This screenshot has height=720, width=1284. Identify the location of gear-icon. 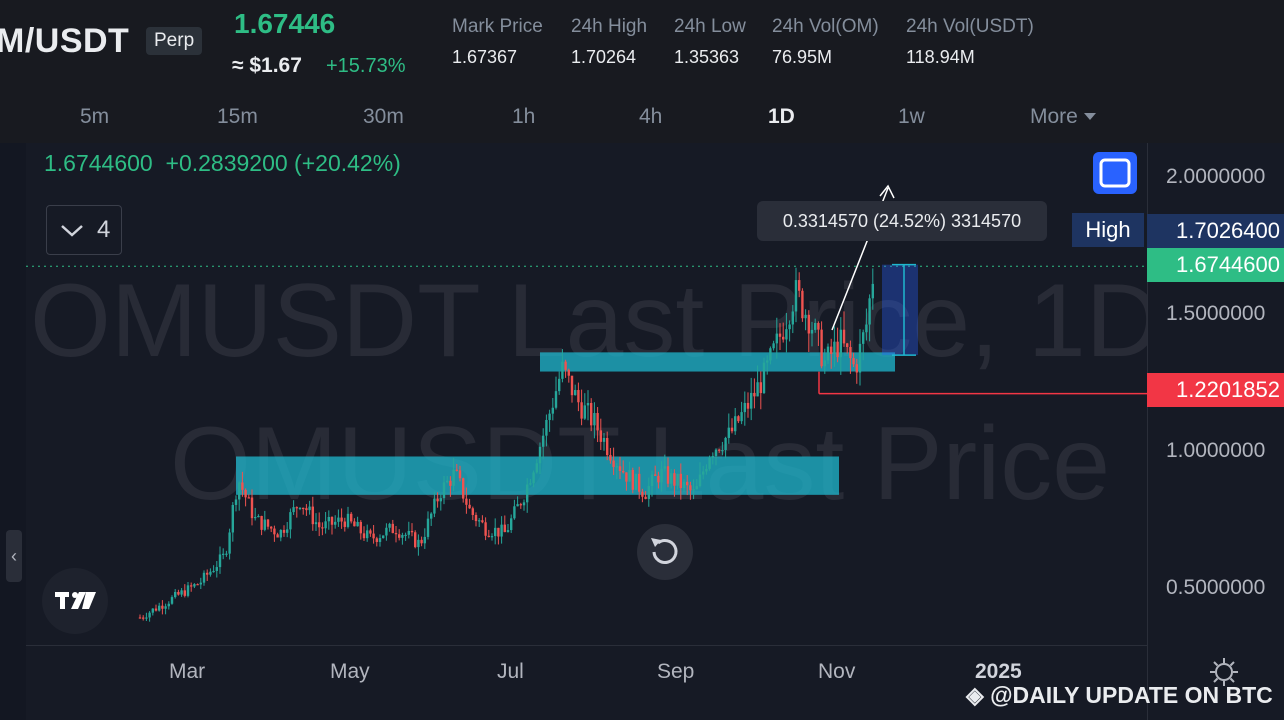
(1224, 672).